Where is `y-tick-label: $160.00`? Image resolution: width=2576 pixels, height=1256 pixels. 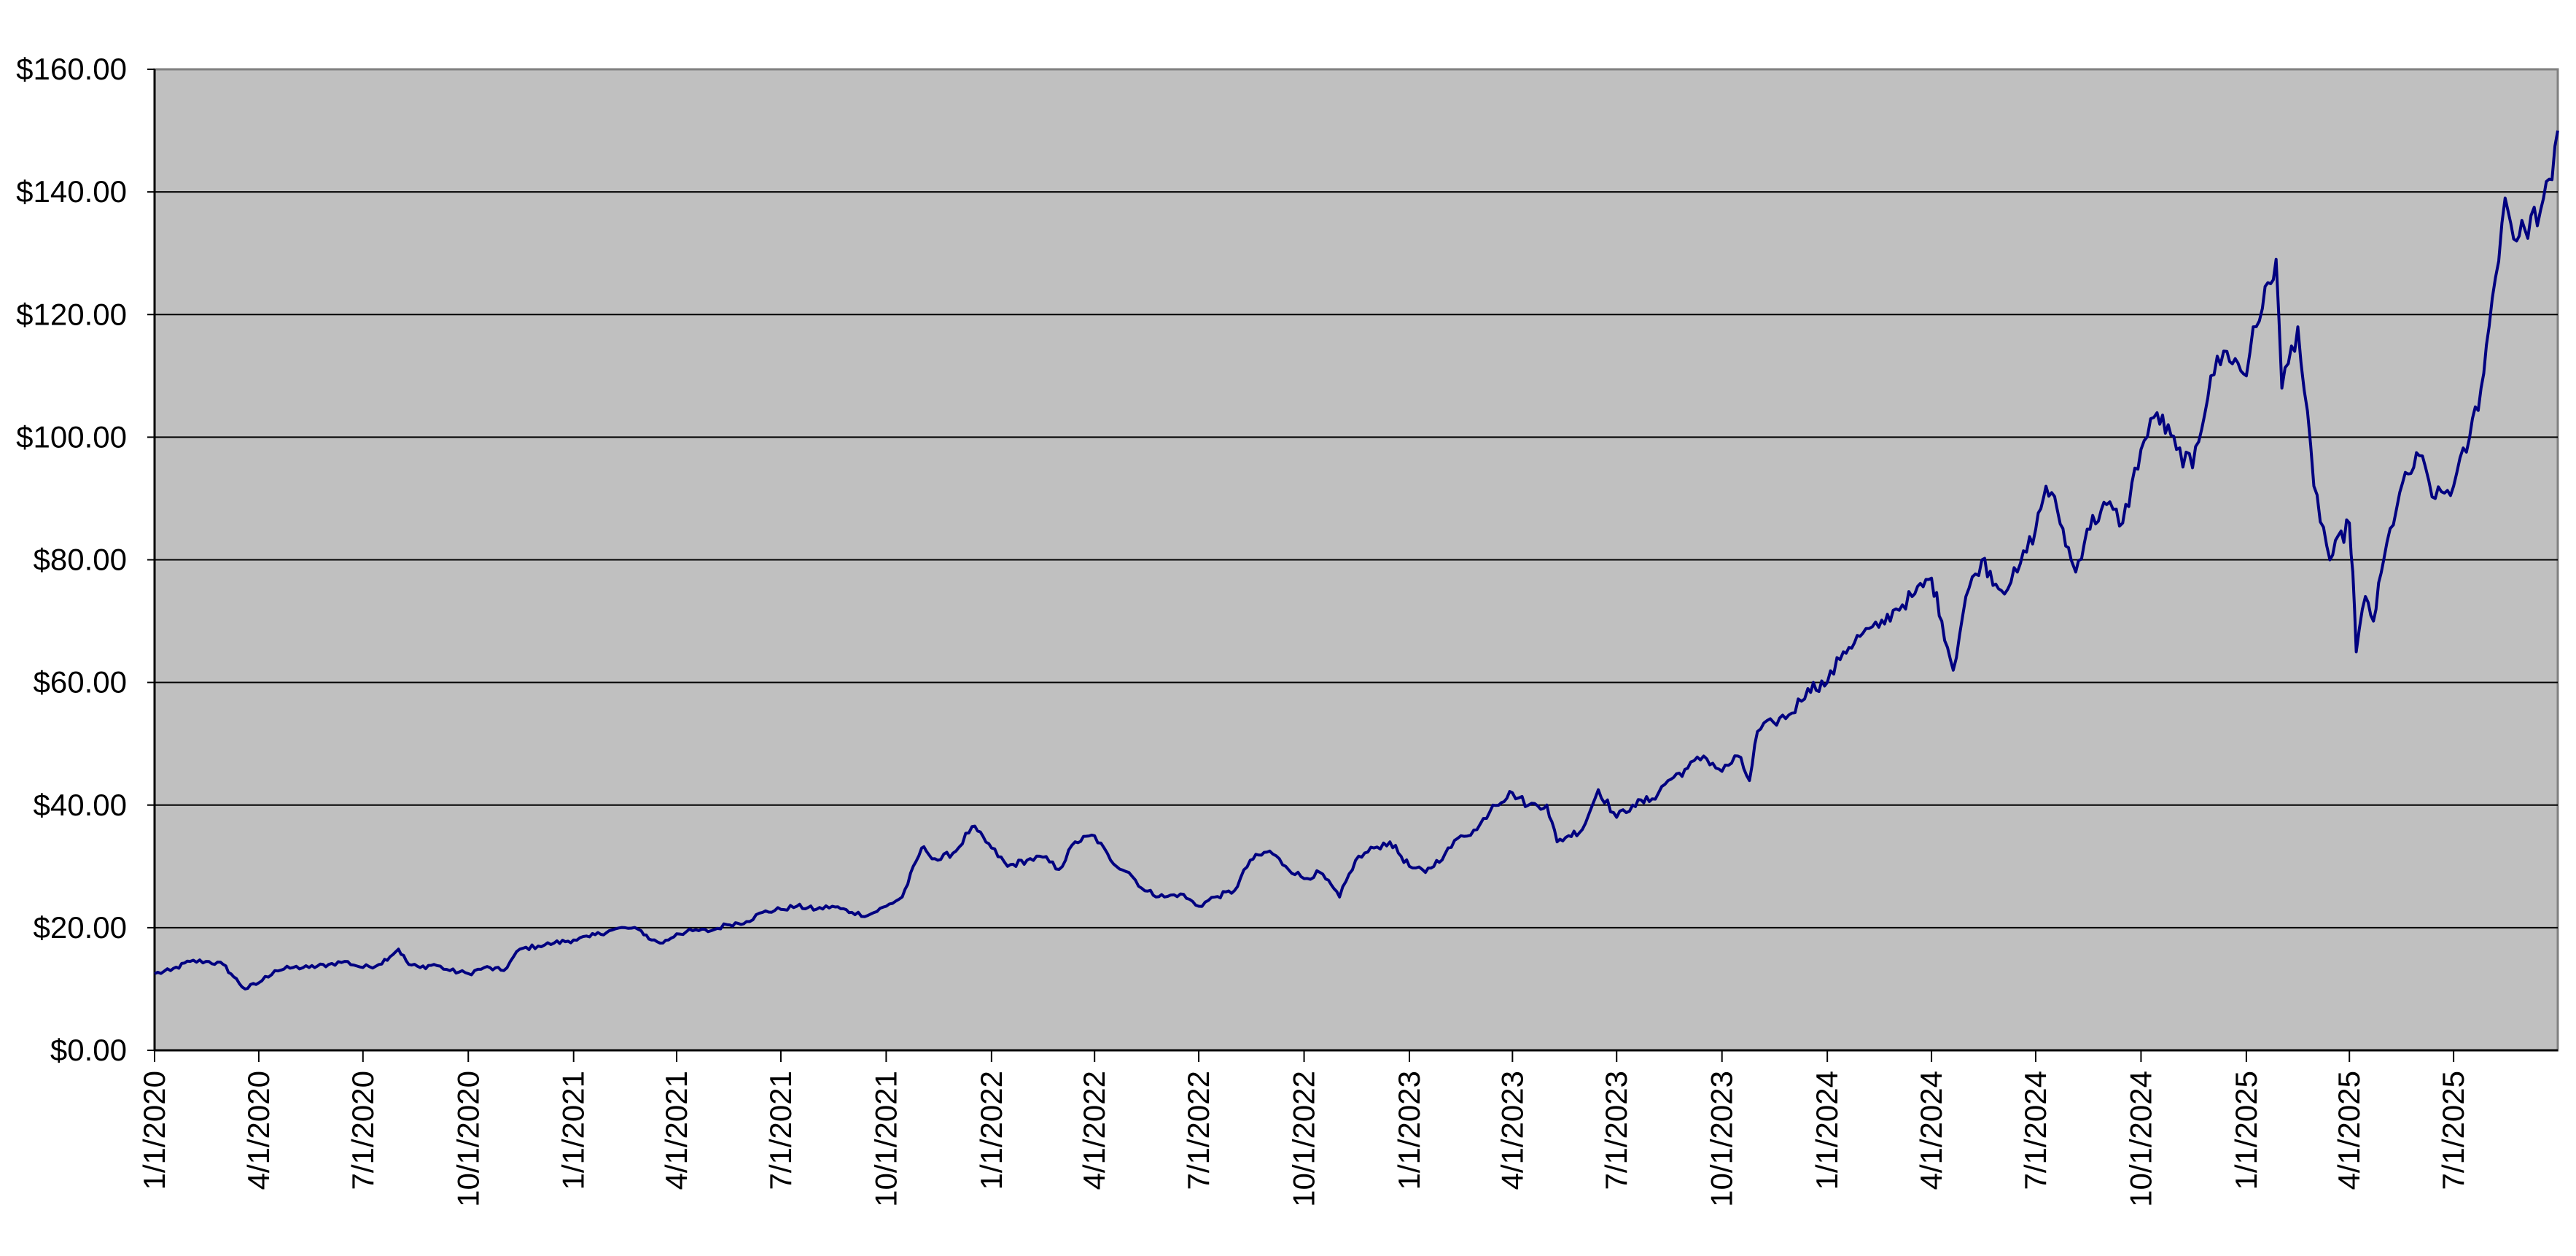
y-tick-label: $160.00 is located at coordinates (71, 69).